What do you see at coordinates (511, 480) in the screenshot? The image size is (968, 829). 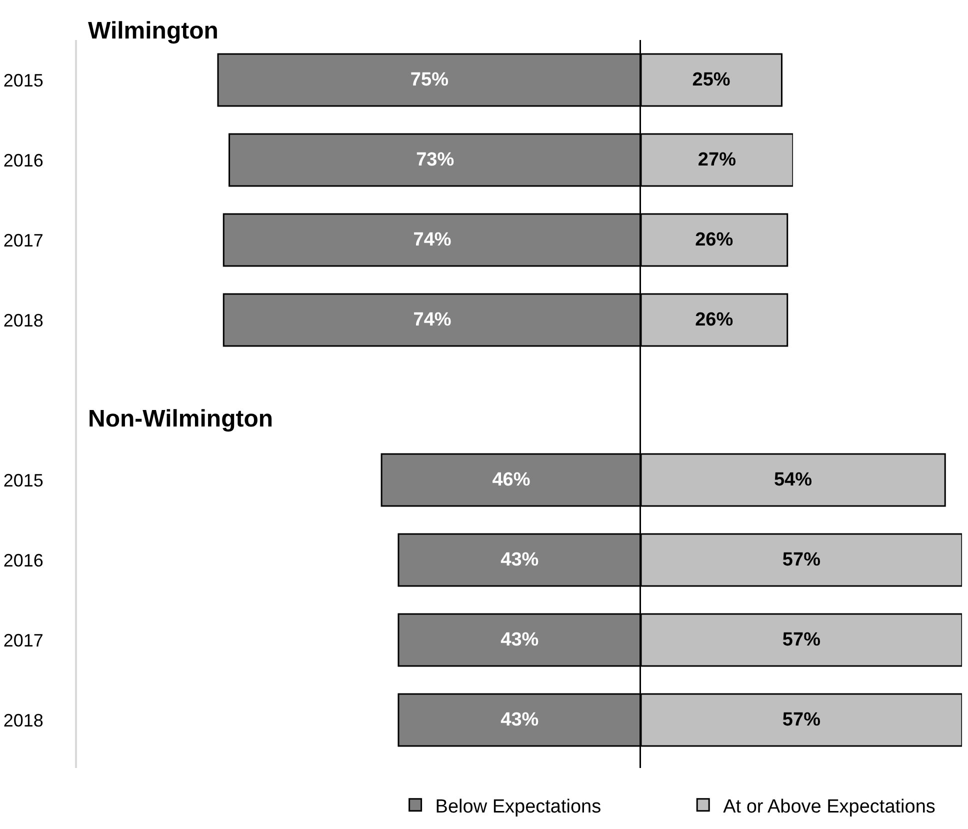 I see `data-label: 46%` at bounding box center [511, 480].